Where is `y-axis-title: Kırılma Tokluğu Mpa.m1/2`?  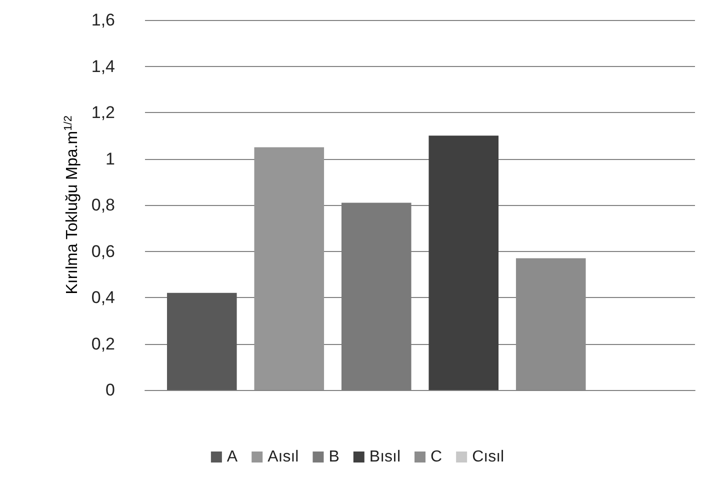
y-axis-title: Kırılma Tokluğu Mpa.m1/2 is located at coordinates (71, 205).